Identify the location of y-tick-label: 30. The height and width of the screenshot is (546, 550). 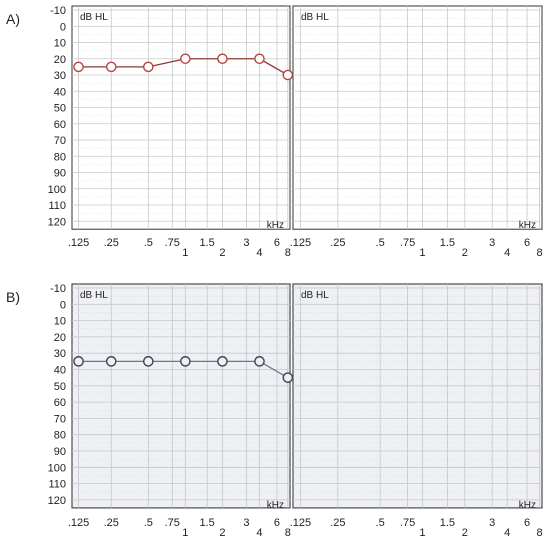
(60, 354).